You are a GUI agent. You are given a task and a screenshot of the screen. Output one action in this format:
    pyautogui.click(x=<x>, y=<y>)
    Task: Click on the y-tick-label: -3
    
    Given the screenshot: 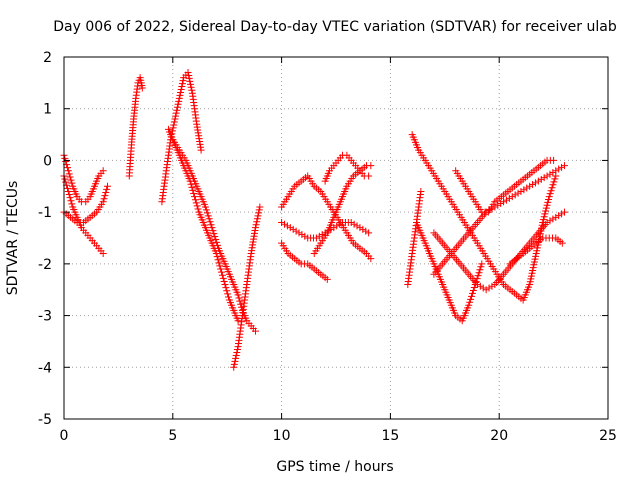 What is the action you would take?
    pyautogui.click(x=45, y=317)
    